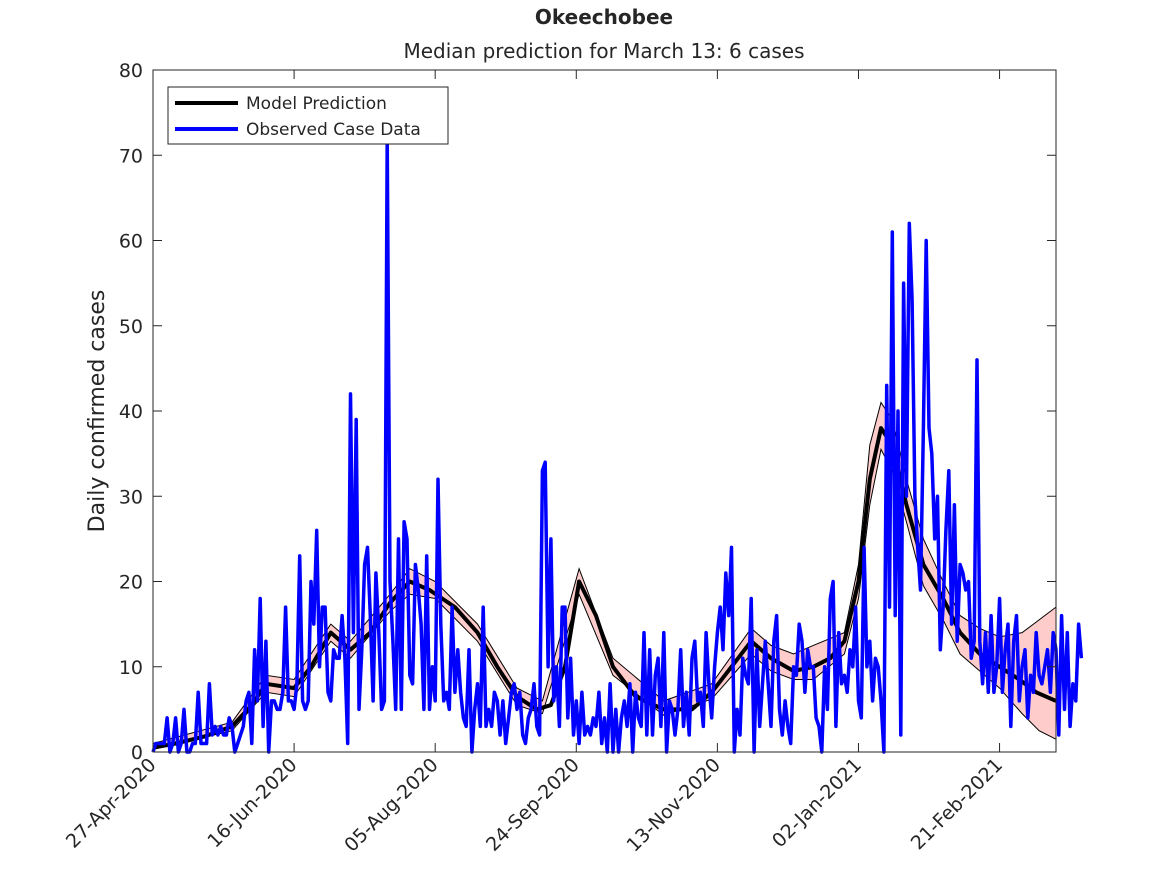  I want to click on y-tick-label: 50, so click(131, 327).